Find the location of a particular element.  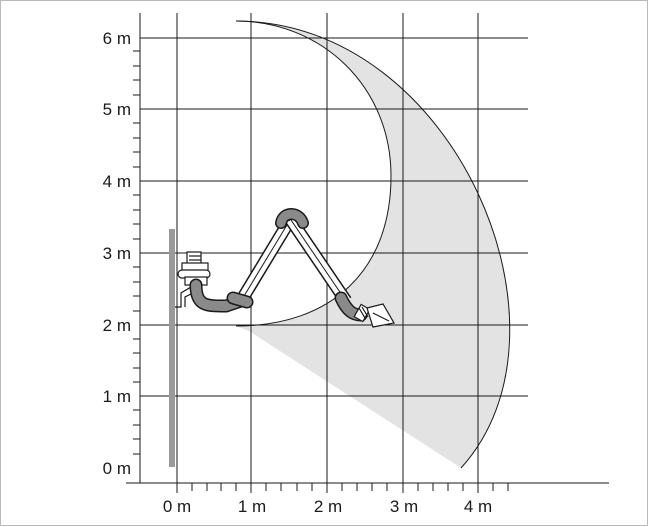

x-tick-label-4: 4 m is located at coordinates (478, 506).